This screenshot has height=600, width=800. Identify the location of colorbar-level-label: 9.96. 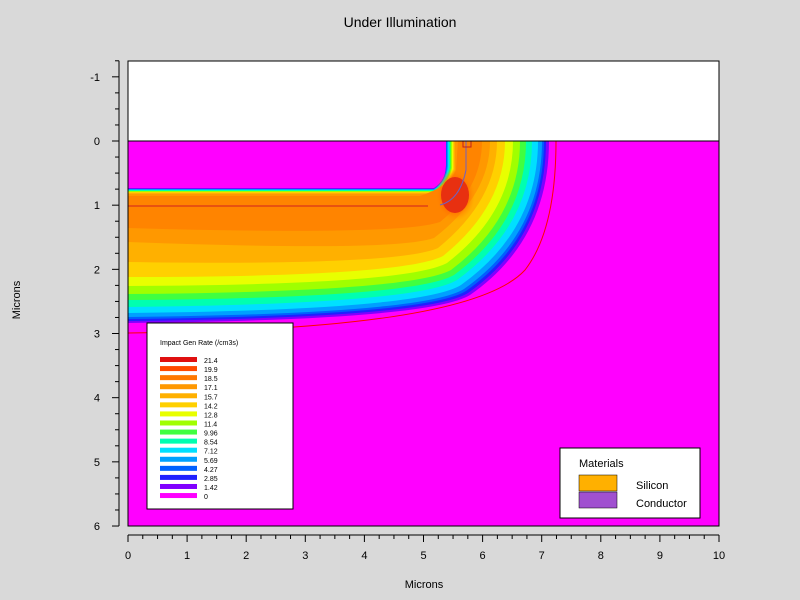
(211, 434).